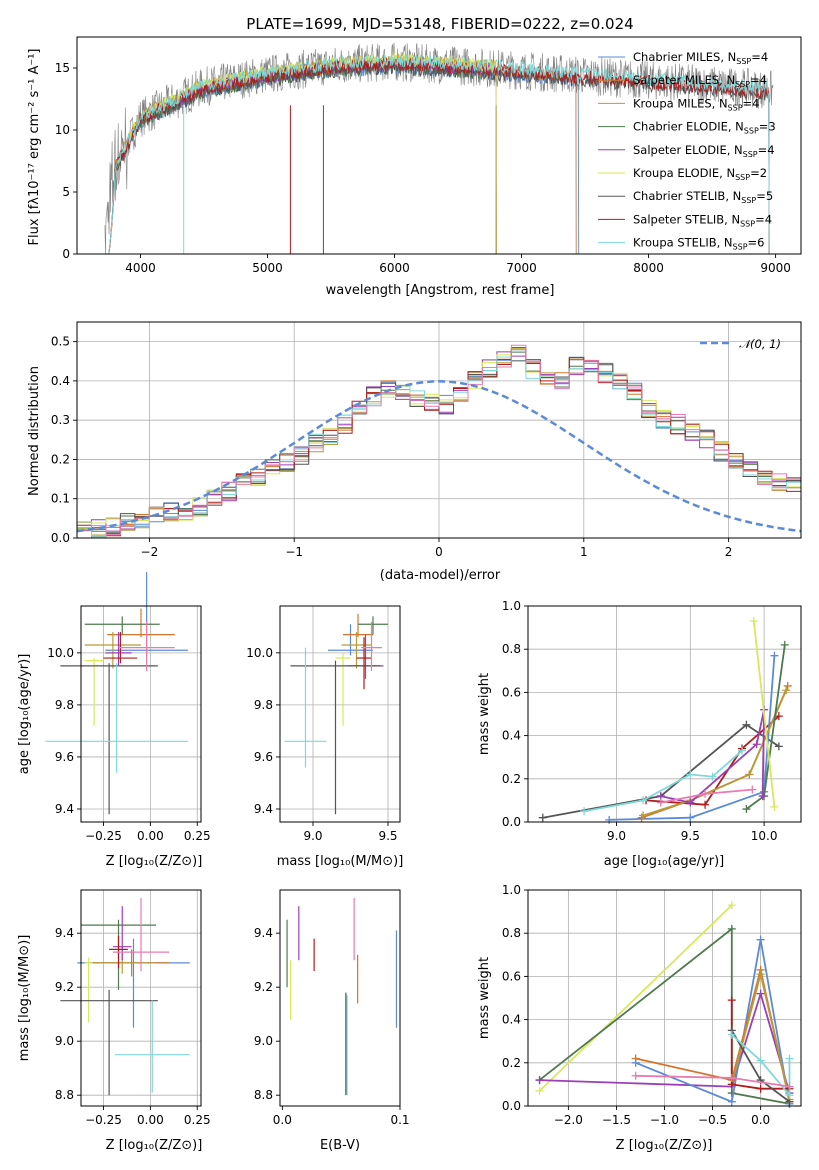 Image resolution: width=819 pixels, height=1170 pixels. Describe the element at coordinates (684, 80) in the screenshot. I see `legend-label-main: Salpeter MILES, N` at that location.